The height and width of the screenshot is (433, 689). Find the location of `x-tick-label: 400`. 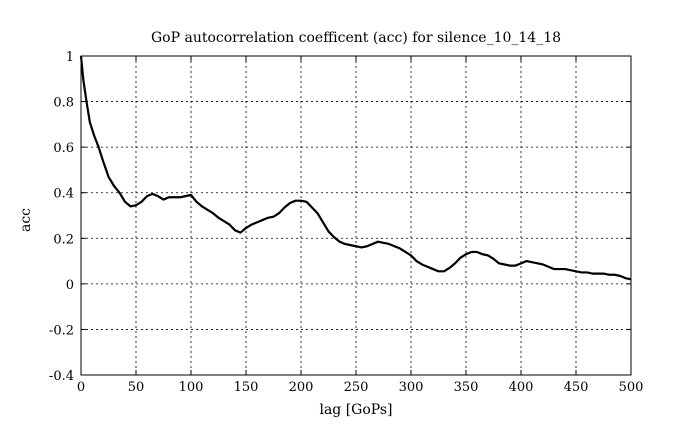

x-tick-label: 400 is located at coordinates (521, 387).